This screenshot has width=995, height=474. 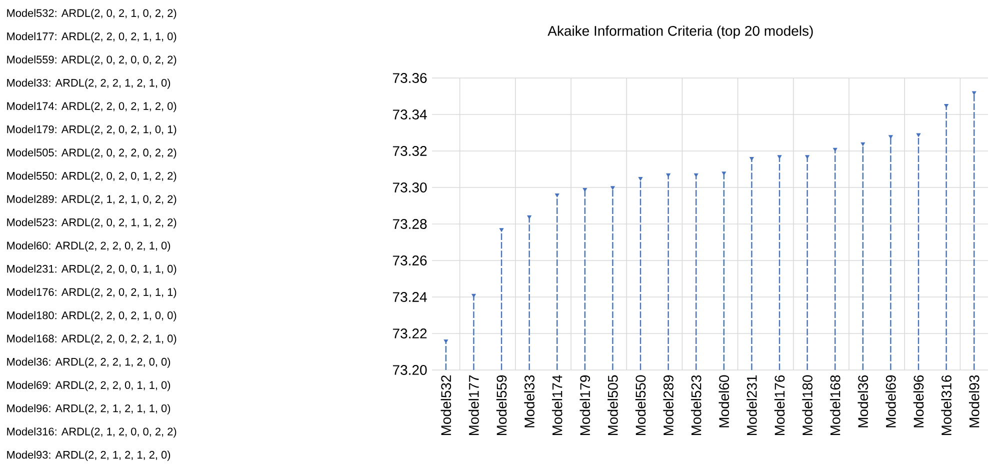 I want to click on y-tick-label: 73.24, so click(x=409, y=297).